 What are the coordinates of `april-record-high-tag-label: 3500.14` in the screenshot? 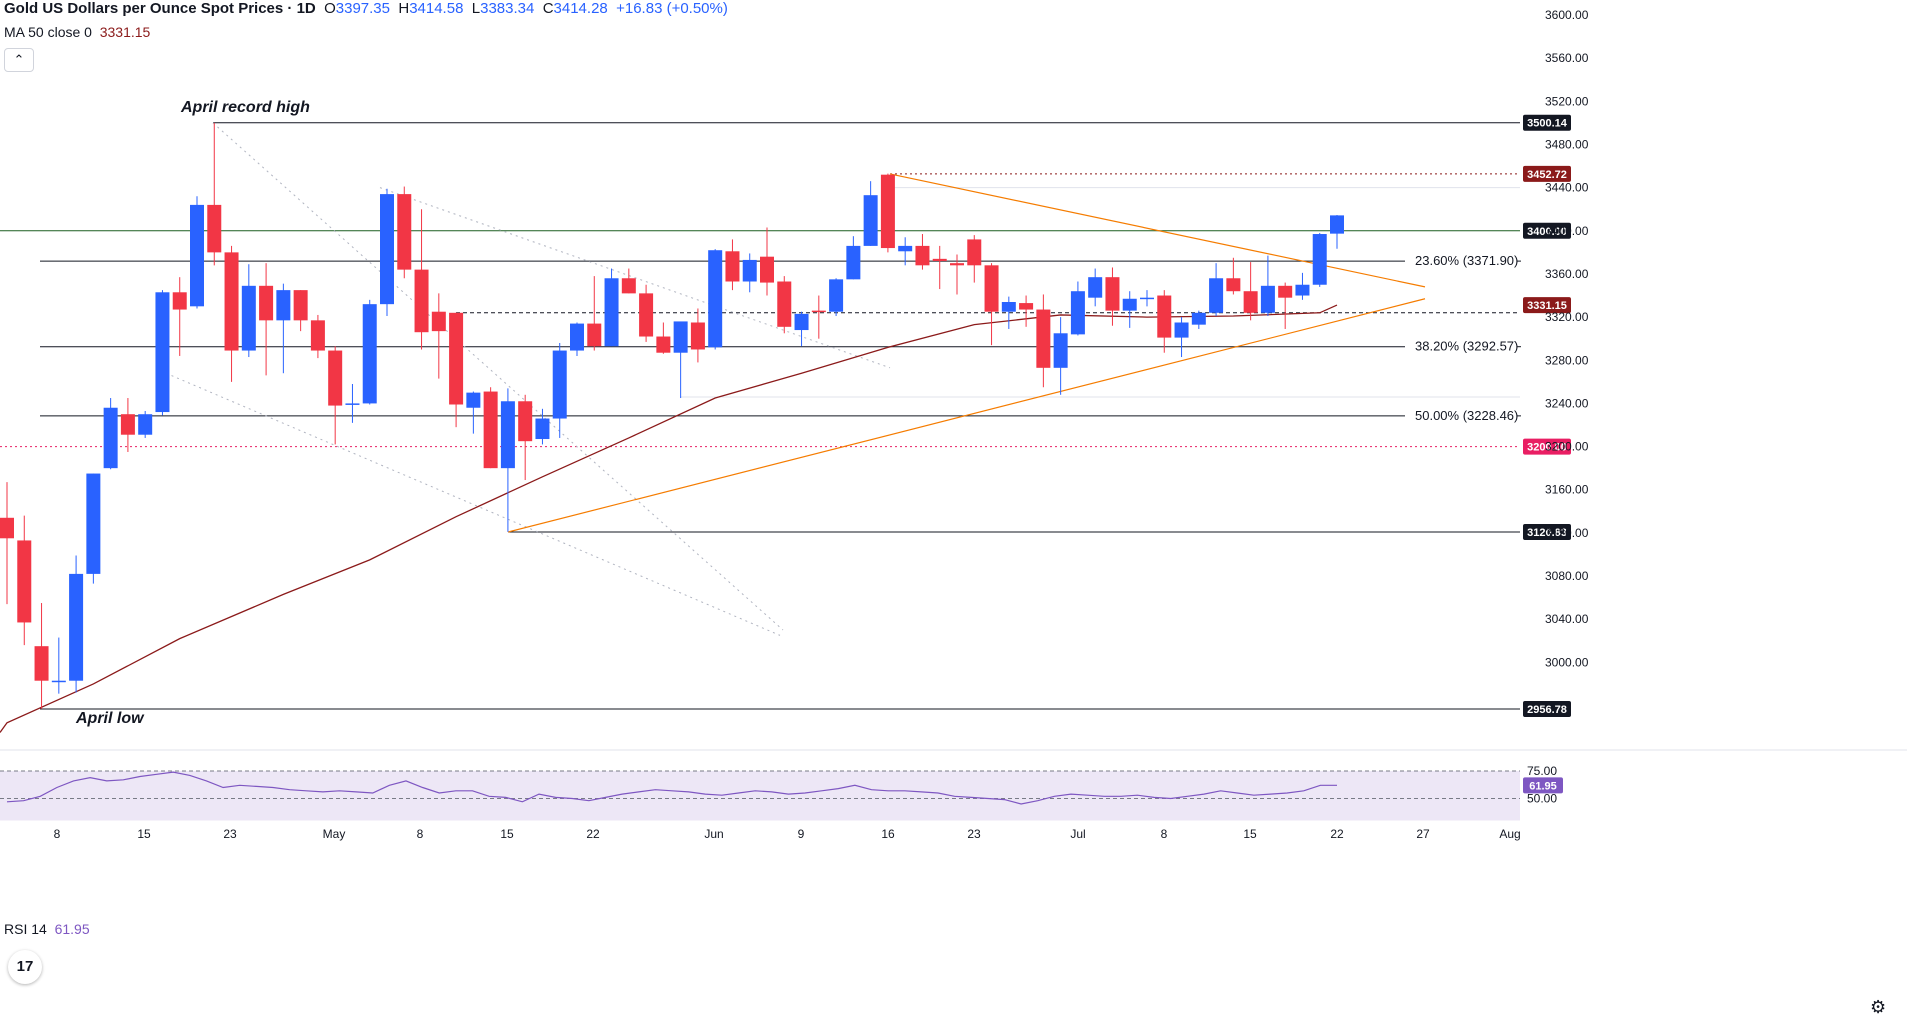 It's located at (1547, 124).